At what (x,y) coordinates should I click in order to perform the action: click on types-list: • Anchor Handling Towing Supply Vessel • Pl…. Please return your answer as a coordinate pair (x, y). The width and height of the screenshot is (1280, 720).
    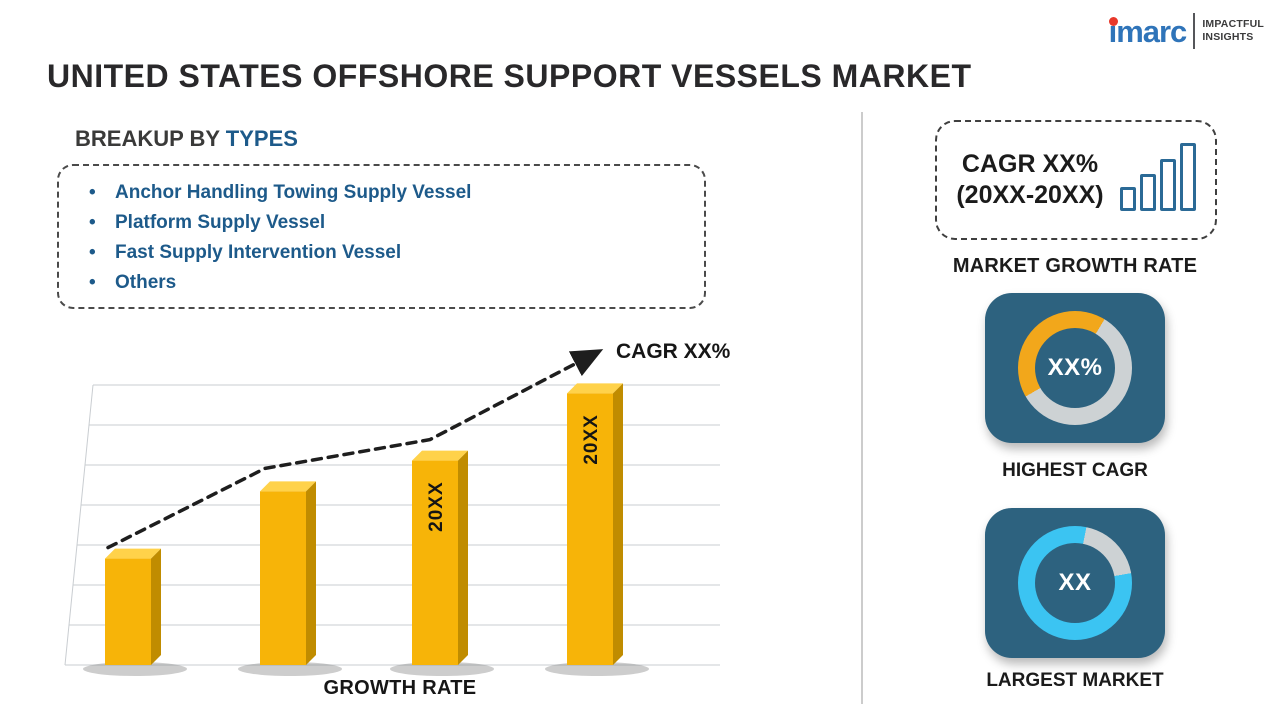
    Looking at the image, I should click on (381, 238).